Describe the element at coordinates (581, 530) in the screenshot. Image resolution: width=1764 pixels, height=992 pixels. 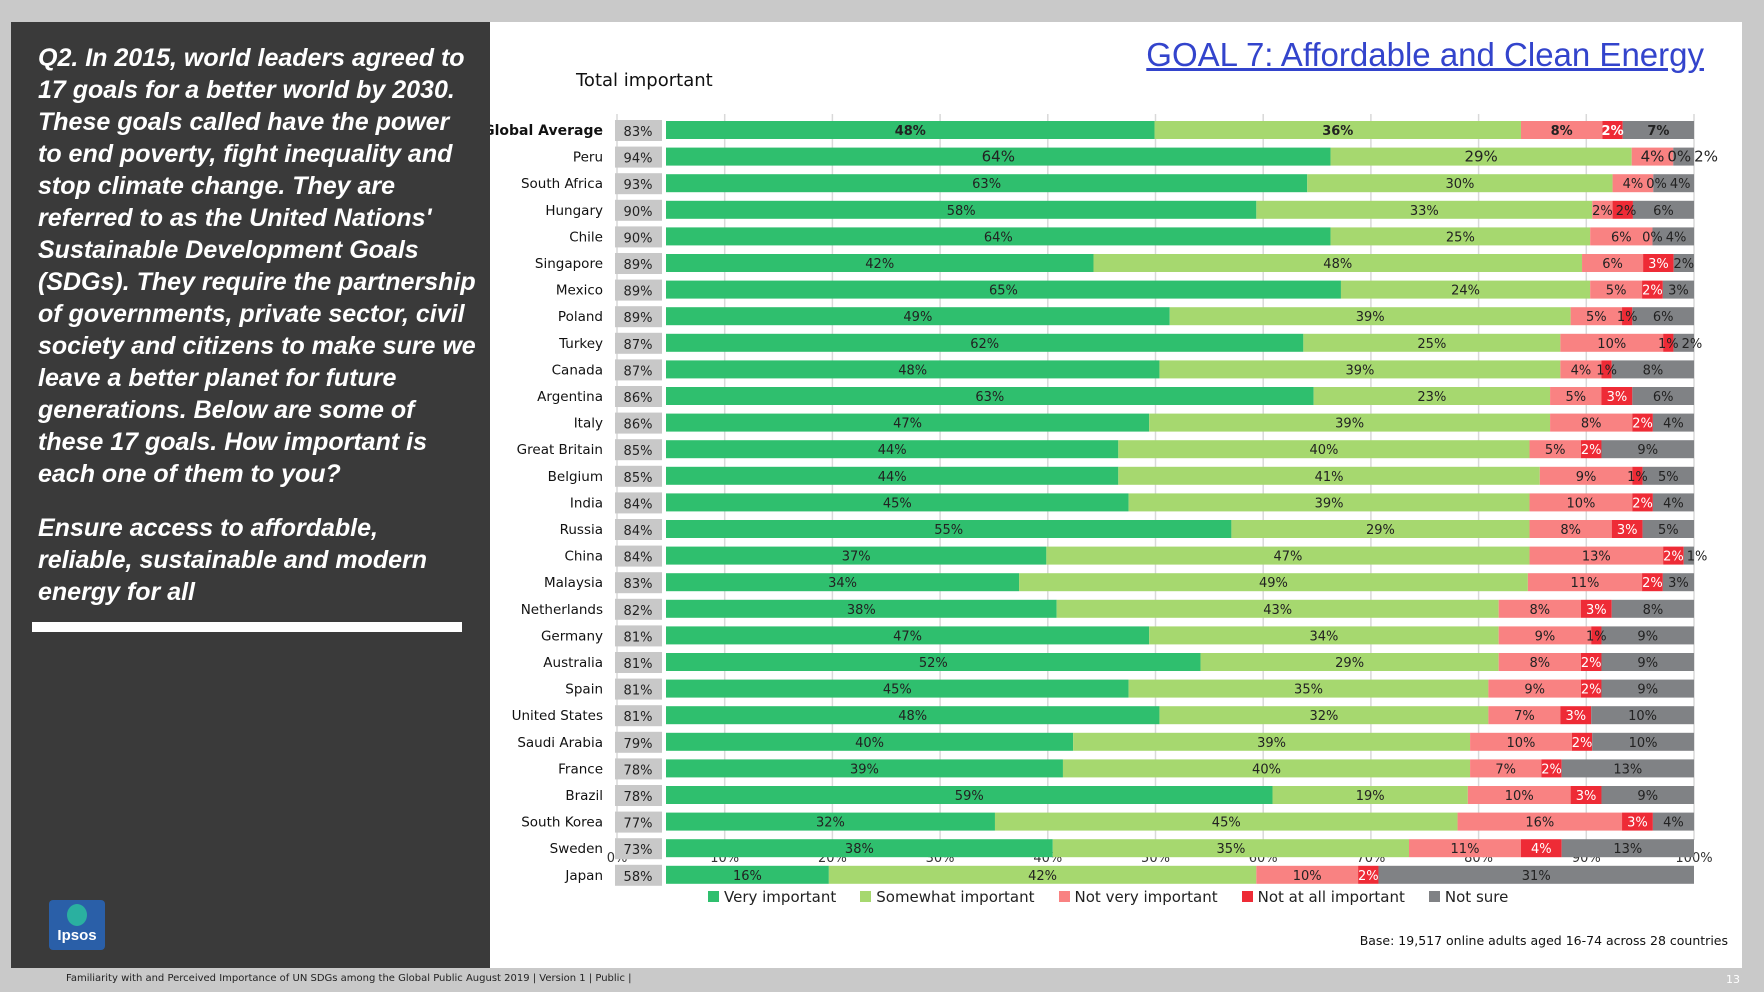
I see `country-label: Russia` at that location.